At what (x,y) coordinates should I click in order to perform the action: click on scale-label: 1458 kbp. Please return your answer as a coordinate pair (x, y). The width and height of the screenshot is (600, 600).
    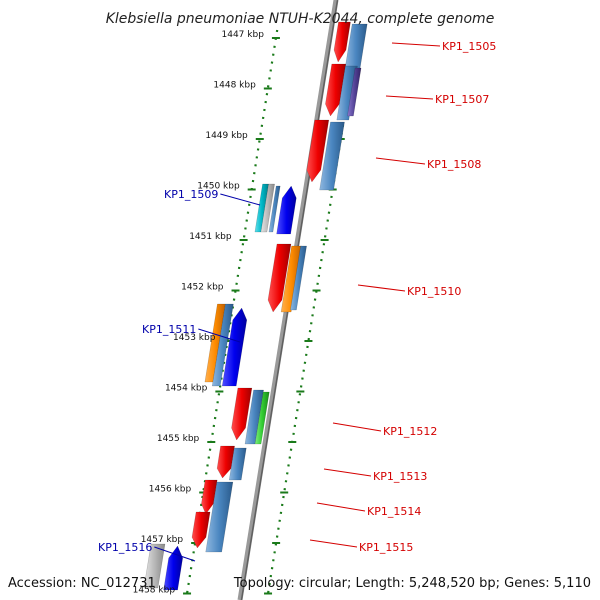
    Looking at the image, I should click on (154, 591).